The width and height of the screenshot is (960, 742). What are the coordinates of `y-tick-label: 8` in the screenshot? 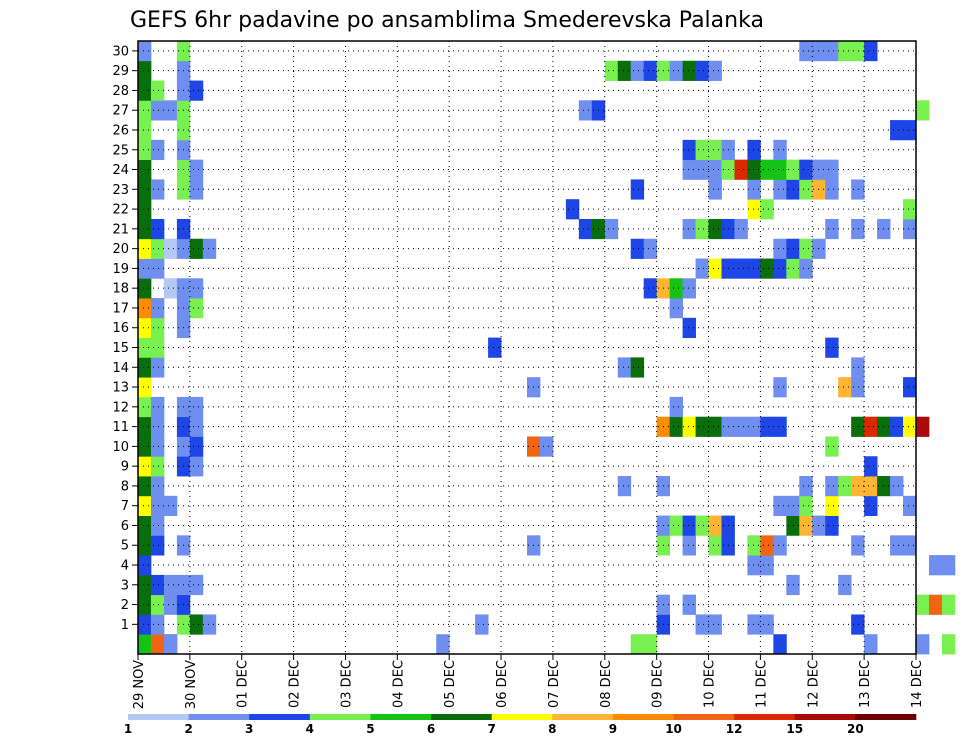 It's located at (125, 486).